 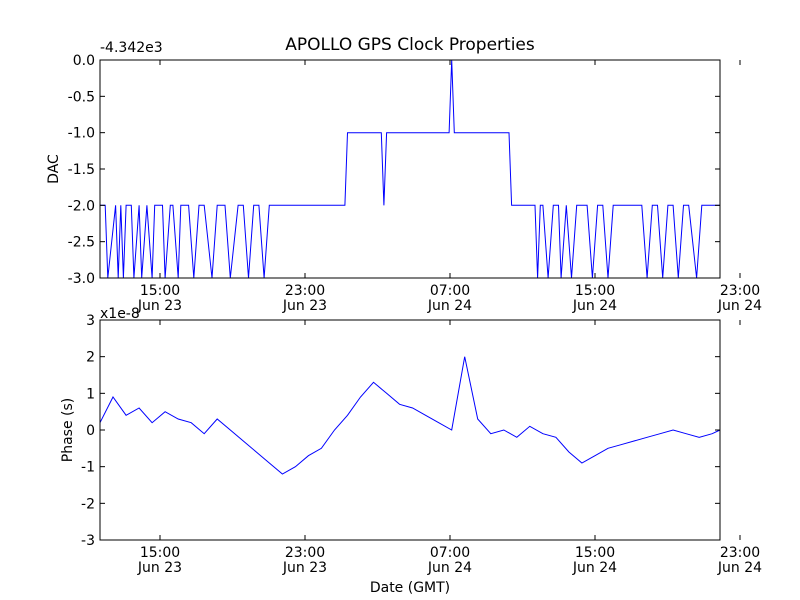 What do you see at coordinates (90, 431) in the screenshot?
I see `y-tick-label: 0` at bounding box center [90, 431].